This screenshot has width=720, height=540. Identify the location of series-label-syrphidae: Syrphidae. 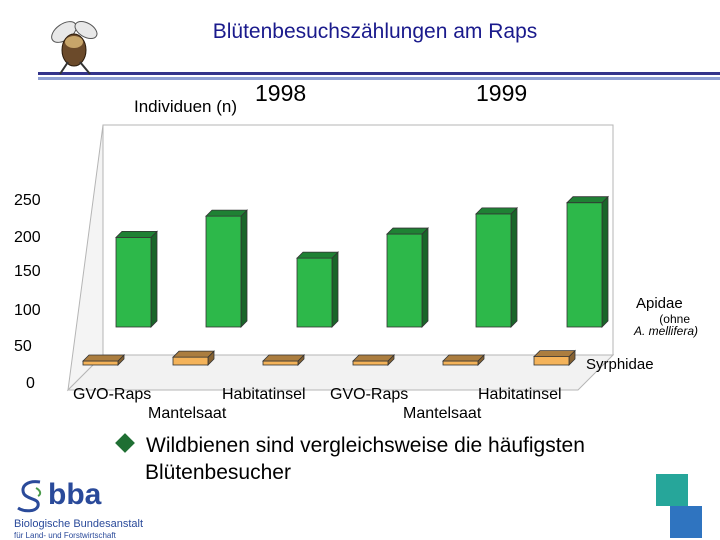
(620, 364).